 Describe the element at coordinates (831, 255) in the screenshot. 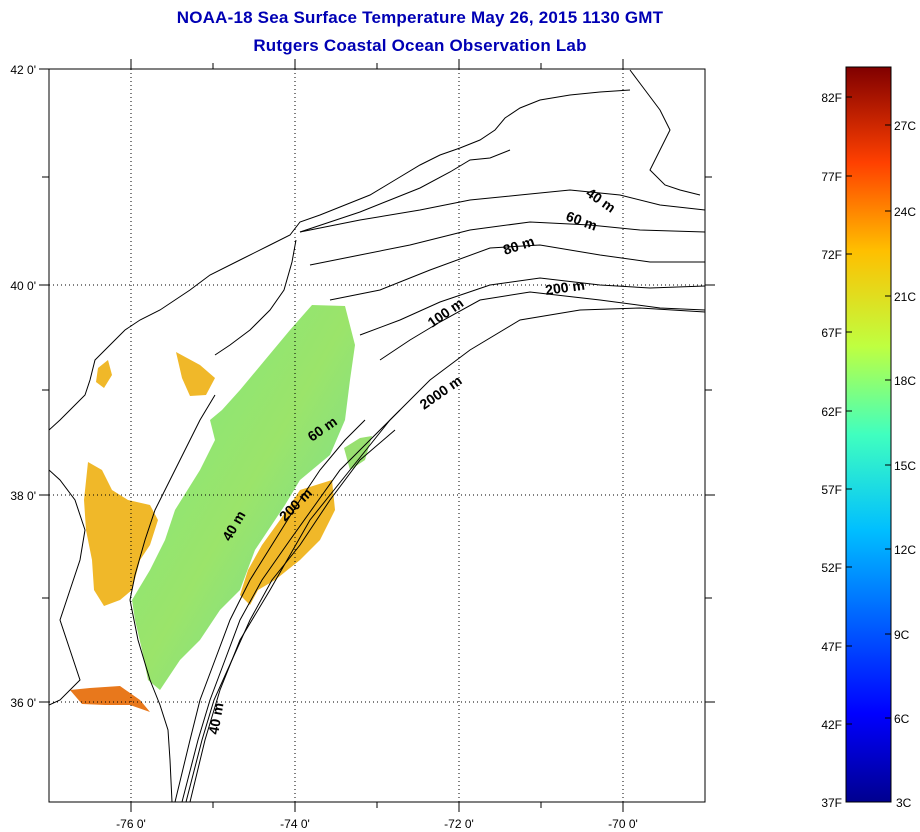

I see `colorbar-f-label: 72F` at that location.